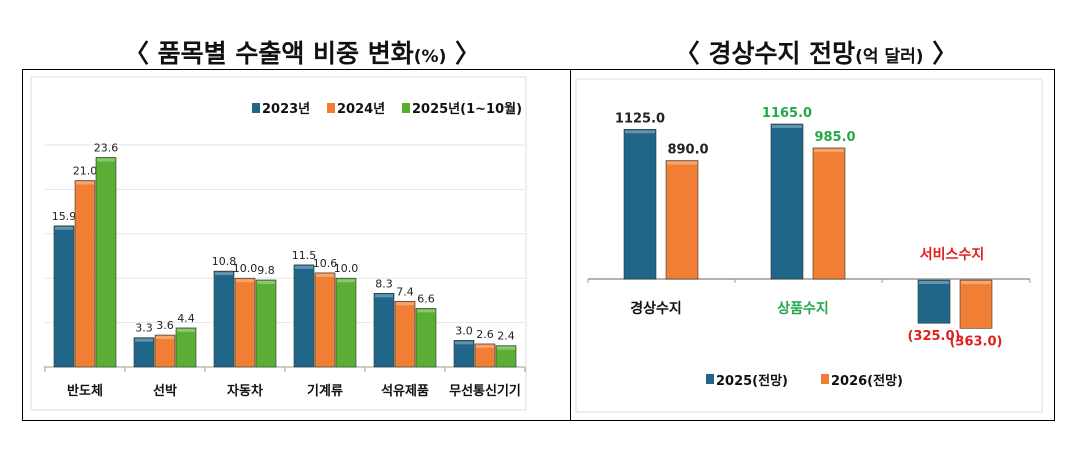  What do you see at coordinates (506, 348) in the screenshot?
I see `bar-2-5-highlight` at bounding box center [506, 348].